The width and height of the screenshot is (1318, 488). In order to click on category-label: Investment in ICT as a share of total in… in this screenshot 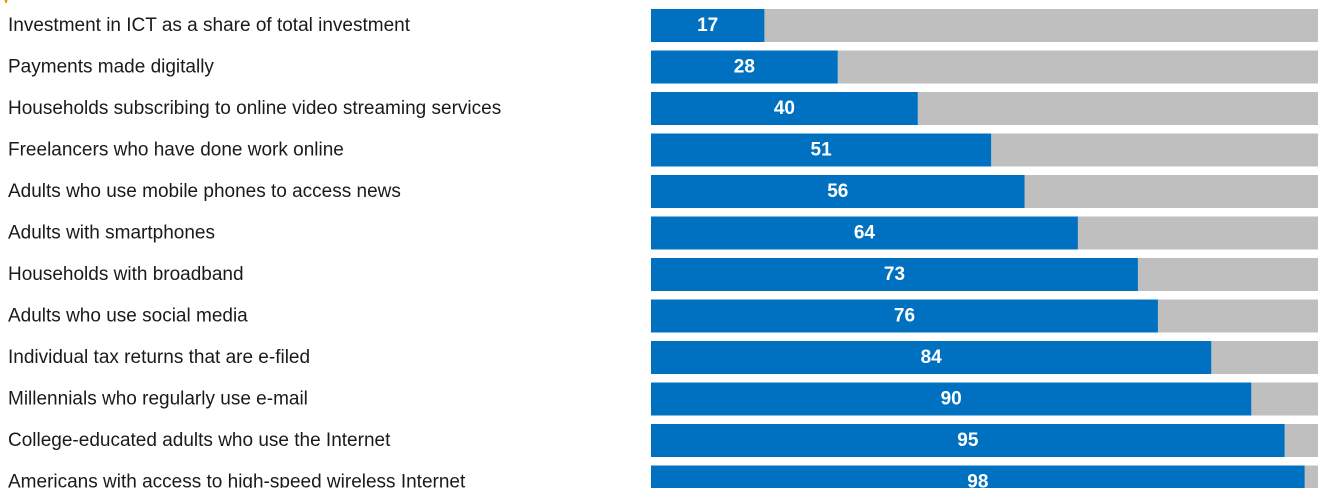, I will do `click(209, 25)`.